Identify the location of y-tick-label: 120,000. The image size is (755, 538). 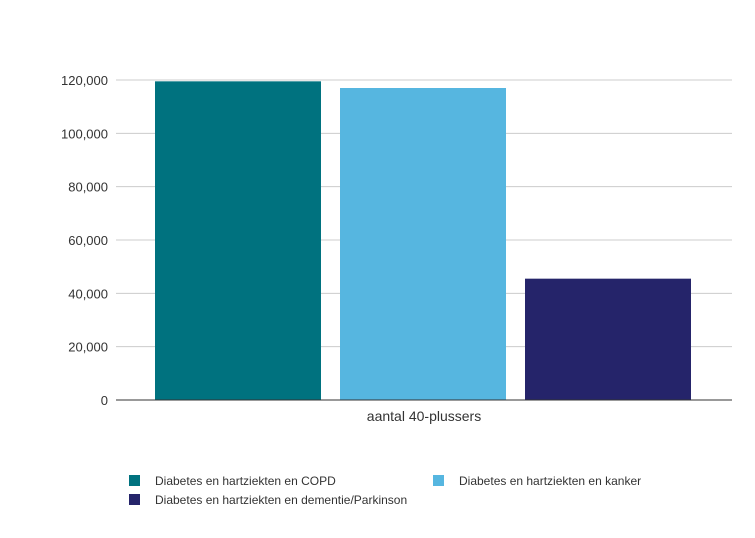
(84, 80).